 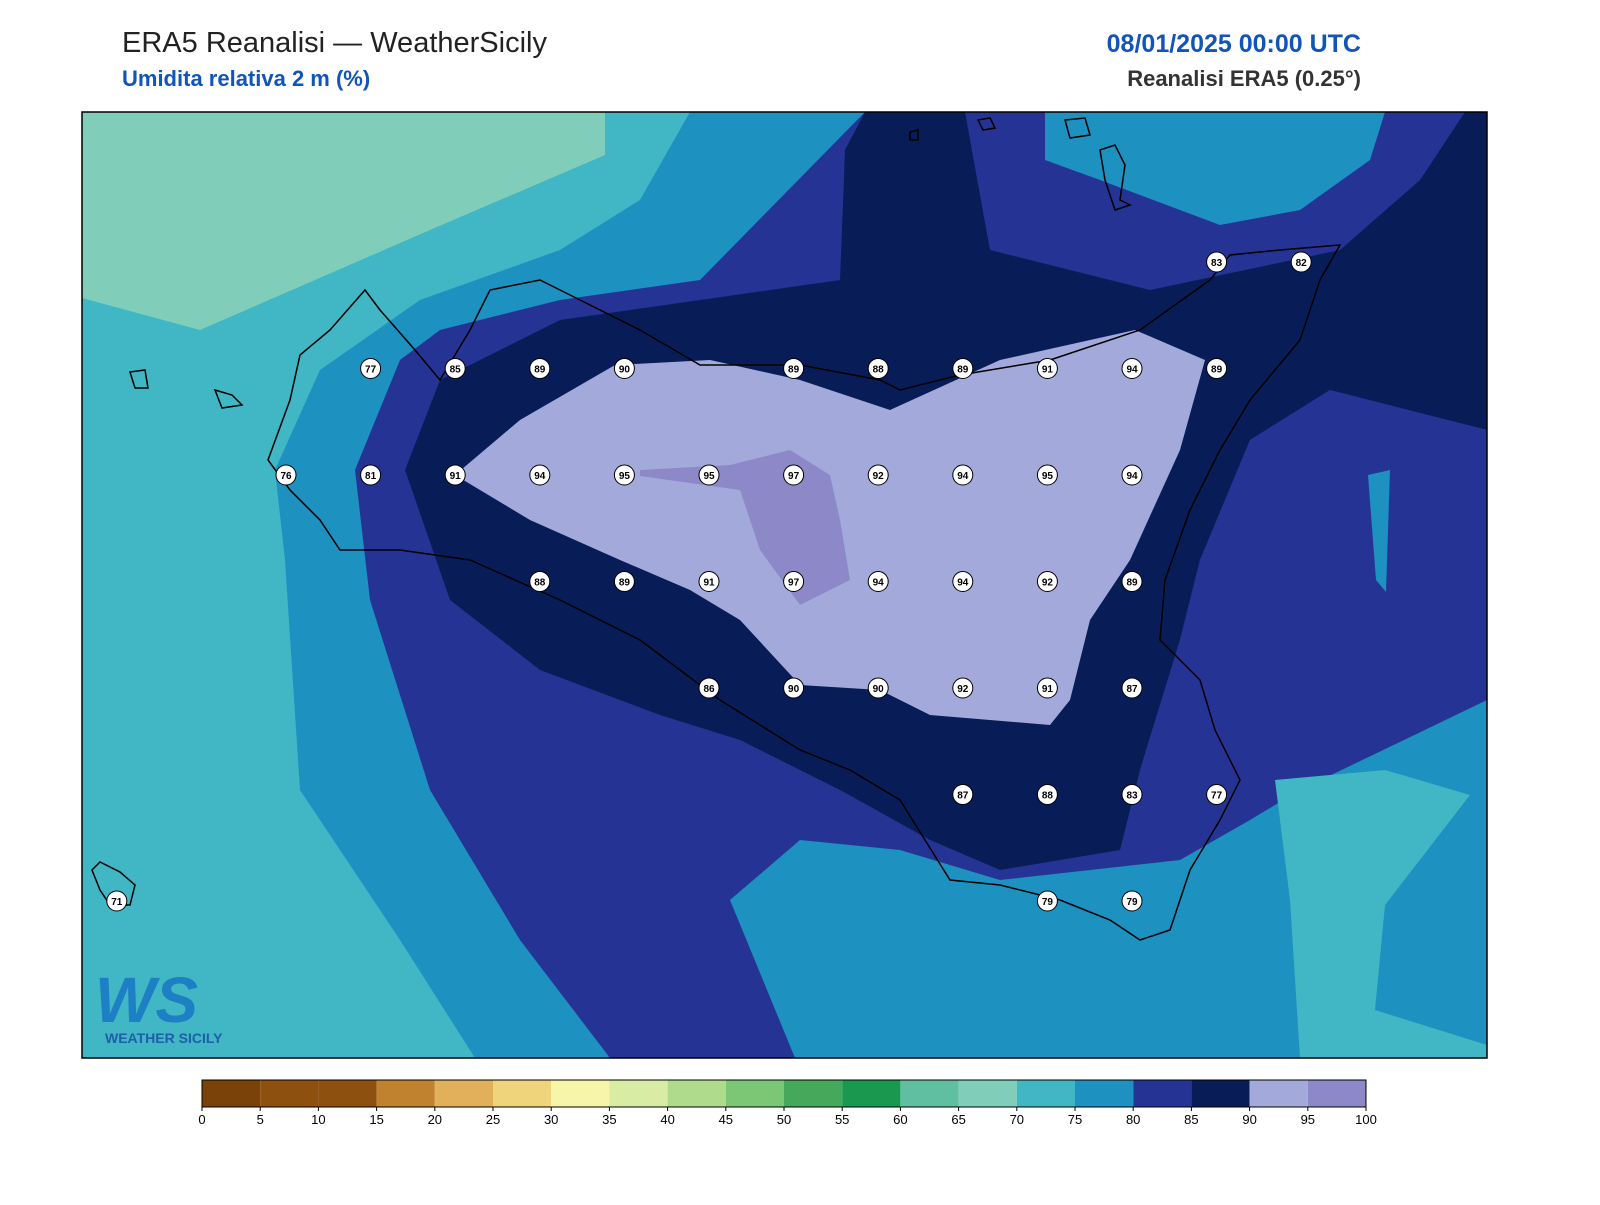 I want to click on colorbar-tick-label: 65, so click(x=958, y=1119).